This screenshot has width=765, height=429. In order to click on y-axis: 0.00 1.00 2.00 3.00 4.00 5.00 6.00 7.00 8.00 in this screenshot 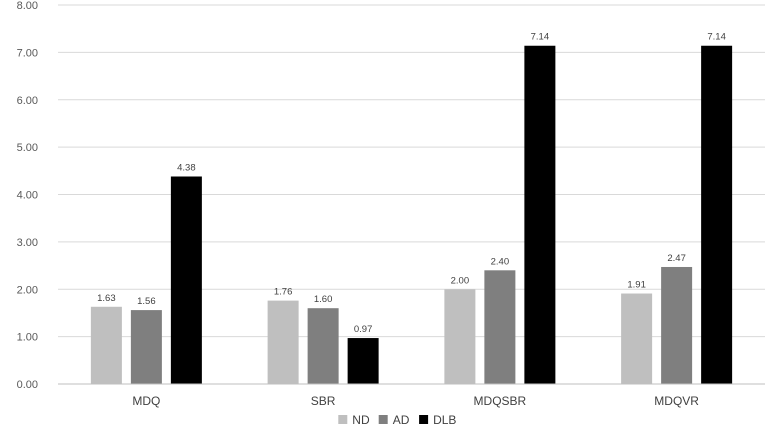, I will do `click(27, 195)`.